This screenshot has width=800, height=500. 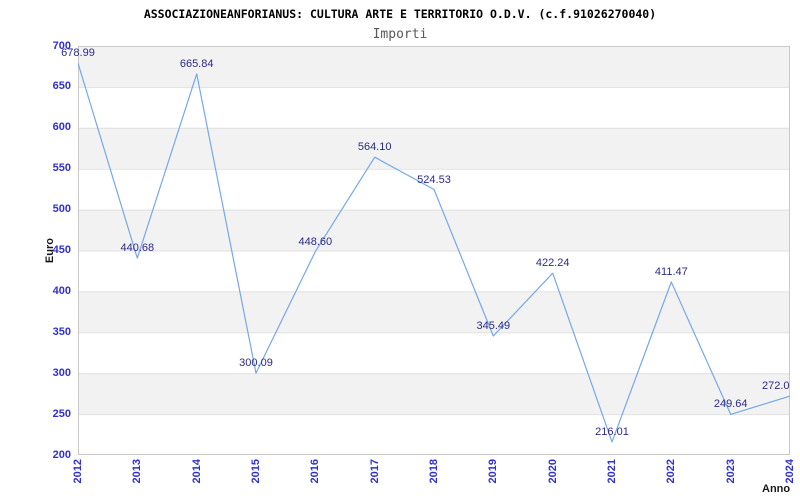 I want to click on chart-subtitle: Importi, so click(x=400, y=34).